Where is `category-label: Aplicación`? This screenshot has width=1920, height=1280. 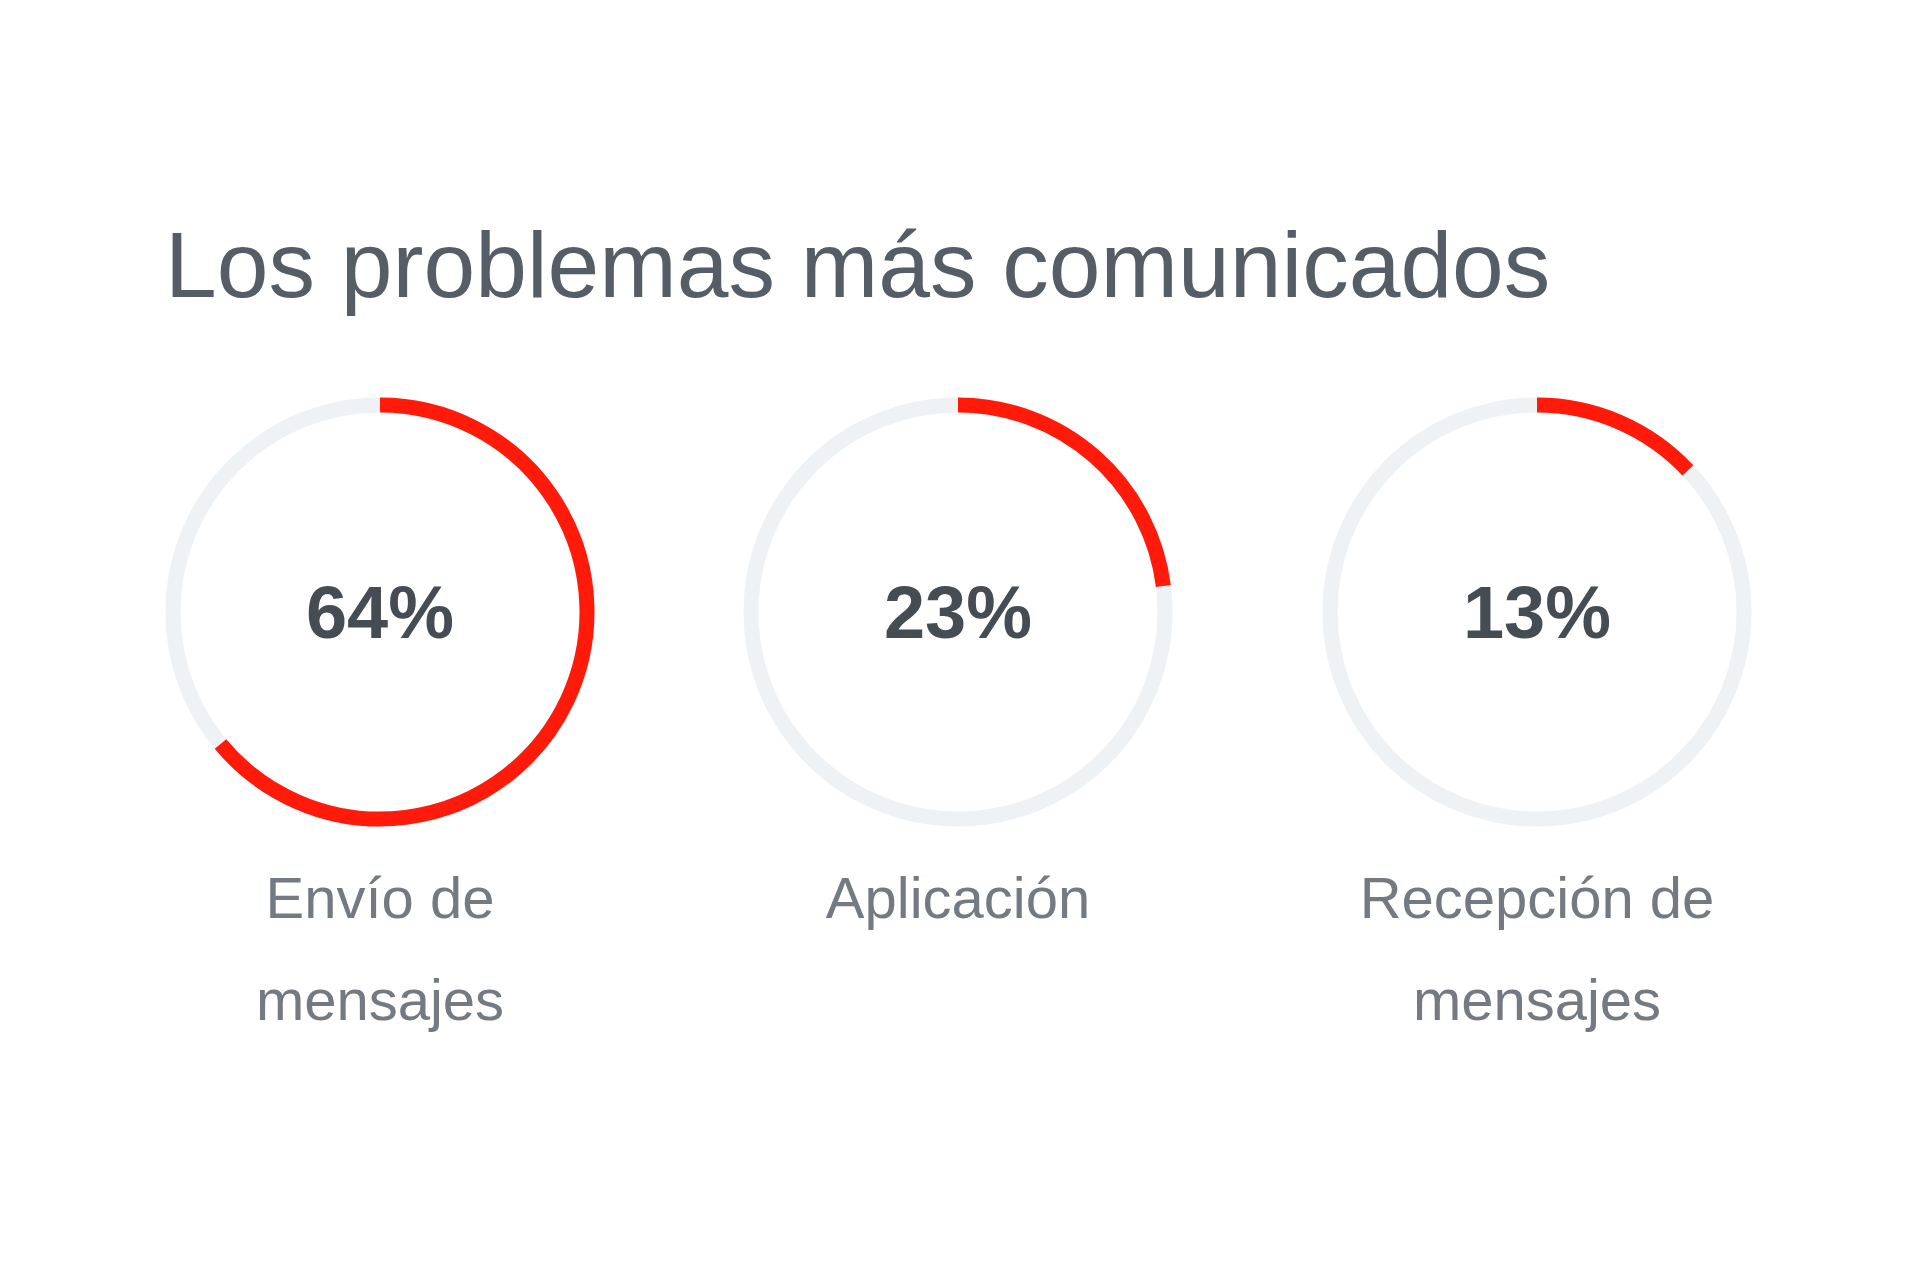 category-label: Aplicación is located at coordinates (958, 898).